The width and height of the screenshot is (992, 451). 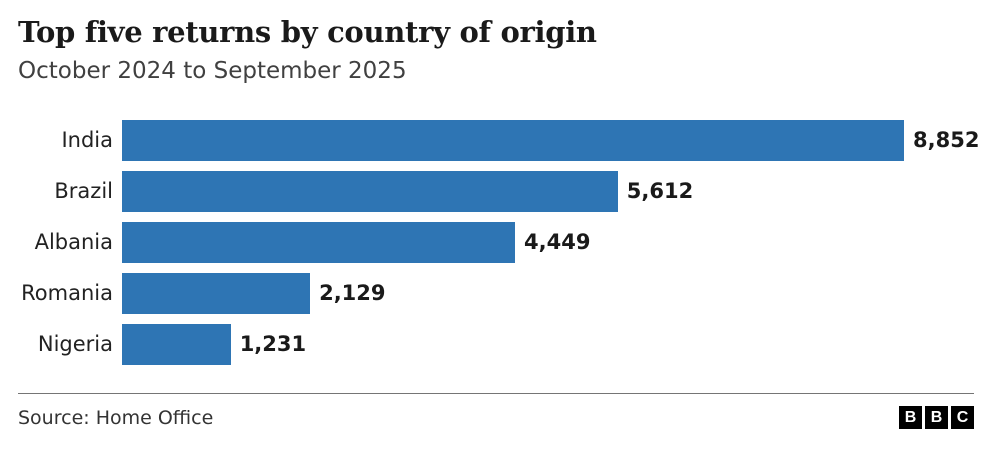 What do you see at coordinates (176, 344) in the screenshot?
I see `bar-nigeria` at bounding box center [176, 344].